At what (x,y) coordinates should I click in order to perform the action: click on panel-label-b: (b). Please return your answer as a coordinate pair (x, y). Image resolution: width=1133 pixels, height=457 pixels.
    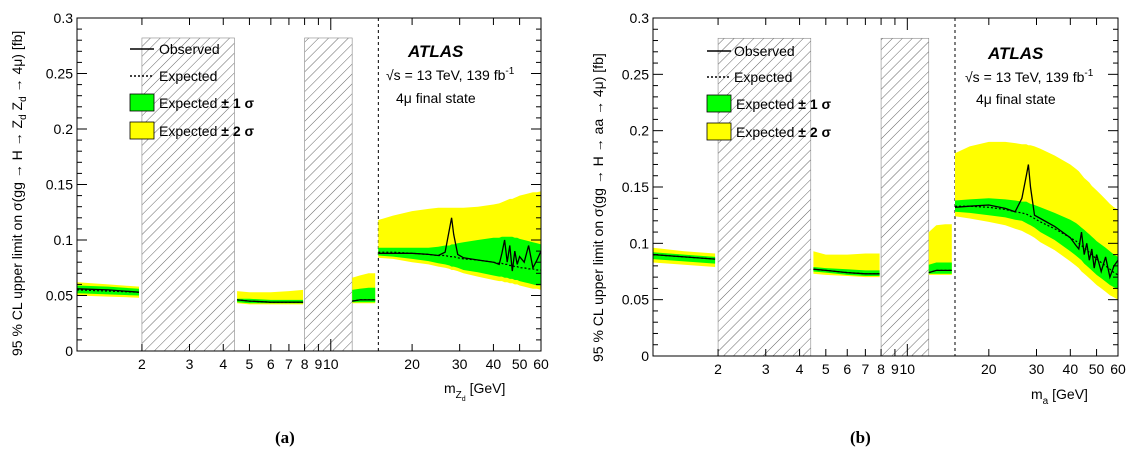
    Looking at the image, I should click on (860, 437).